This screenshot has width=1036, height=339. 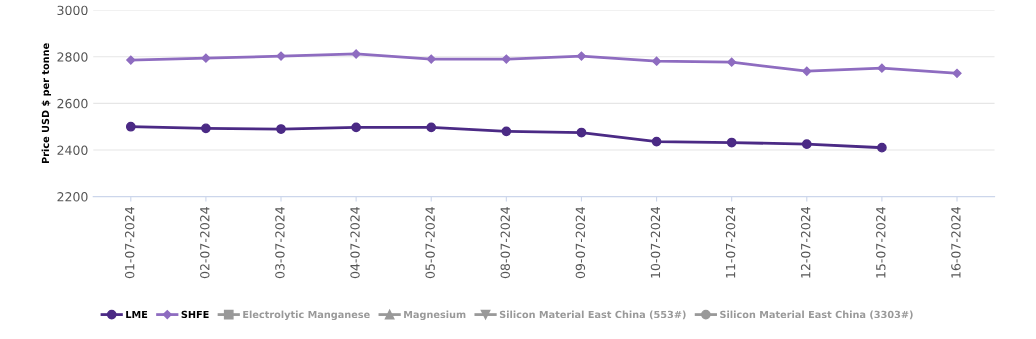 What do you see at coordinates (505, 243) in the screenshot?
I see `x-tick-label: 08-07-2024` at bounding box center [505, 243].